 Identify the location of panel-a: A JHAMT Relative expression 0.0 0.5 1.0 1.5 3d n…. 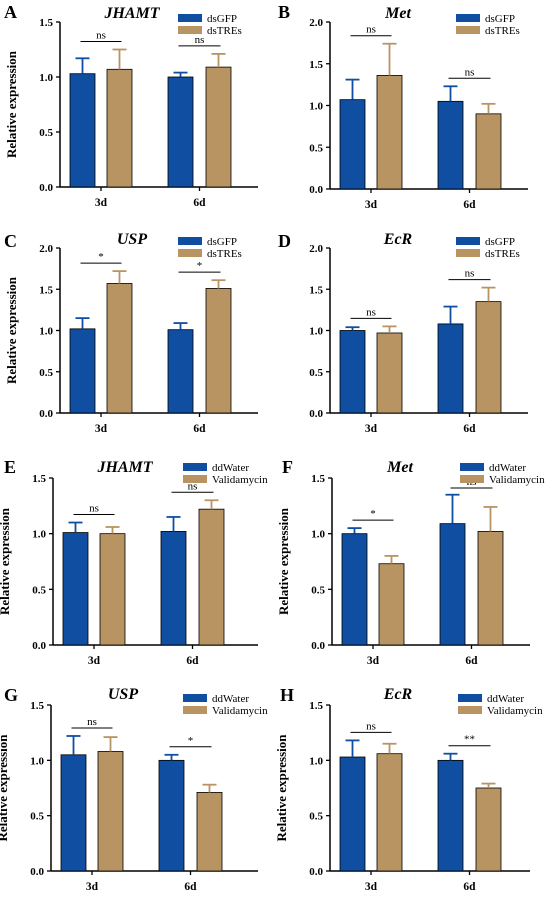
(131, 105).